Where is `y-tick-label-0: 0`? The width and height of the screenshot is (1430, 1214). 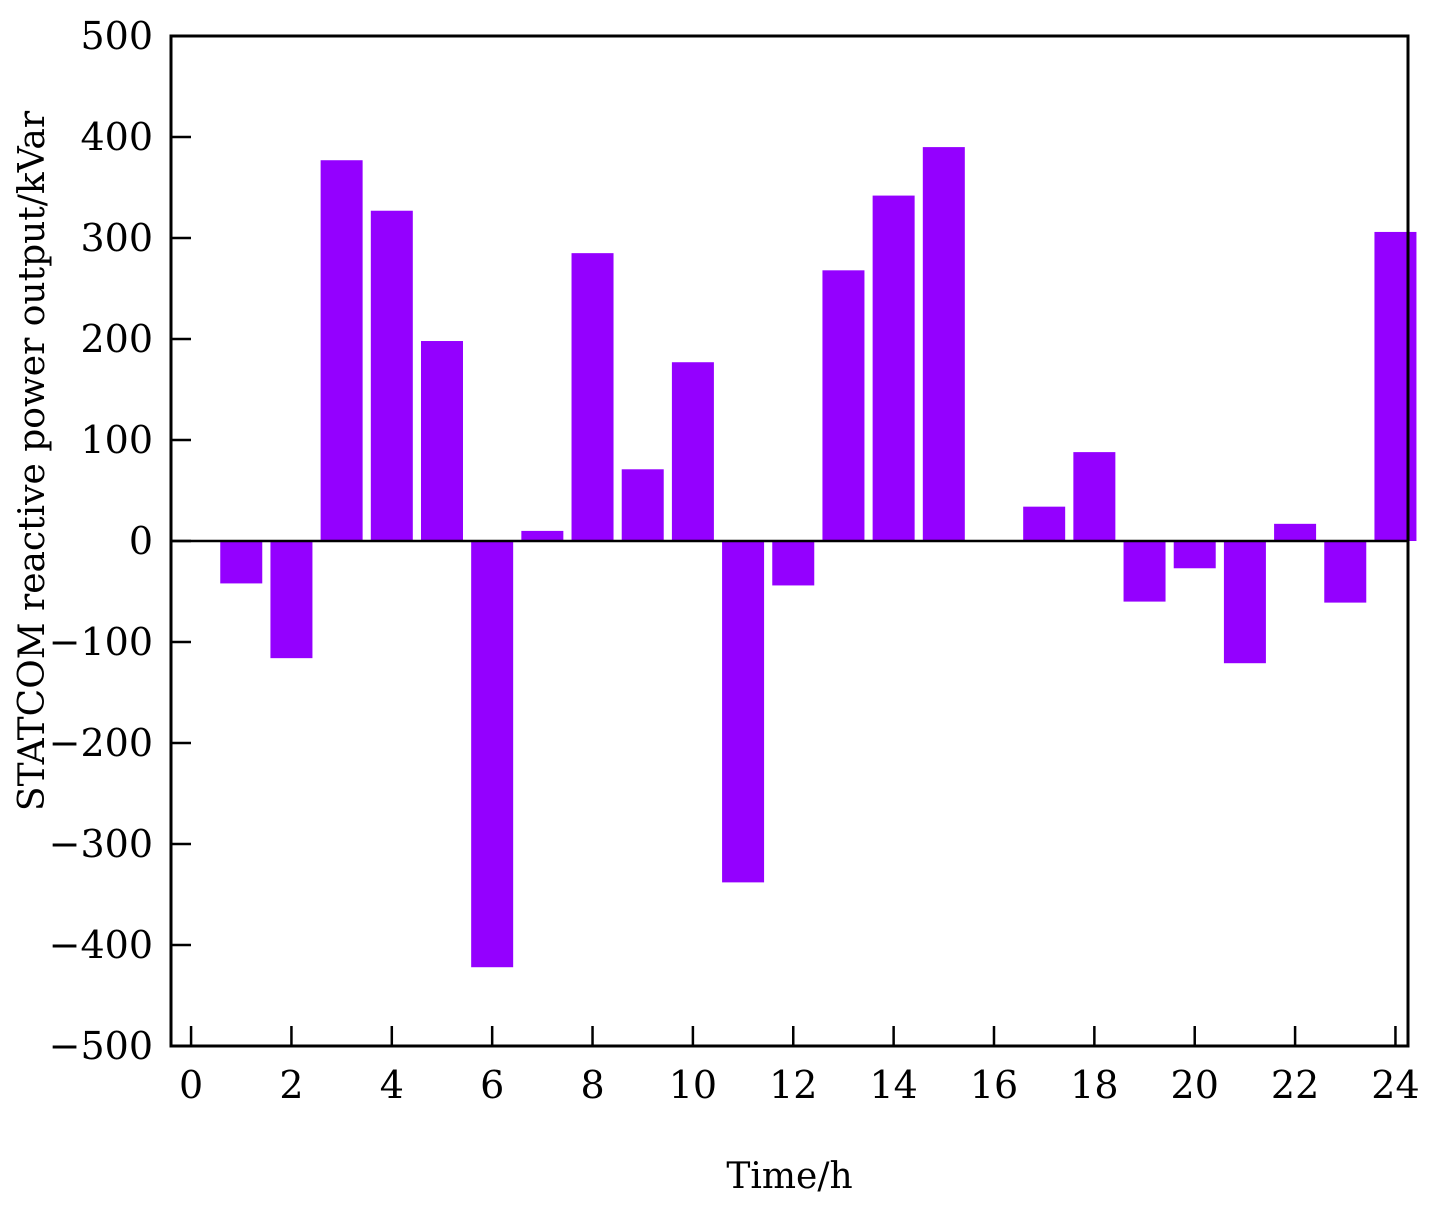
y-tick-label-0: 0 is located at coordinates (141, 541).